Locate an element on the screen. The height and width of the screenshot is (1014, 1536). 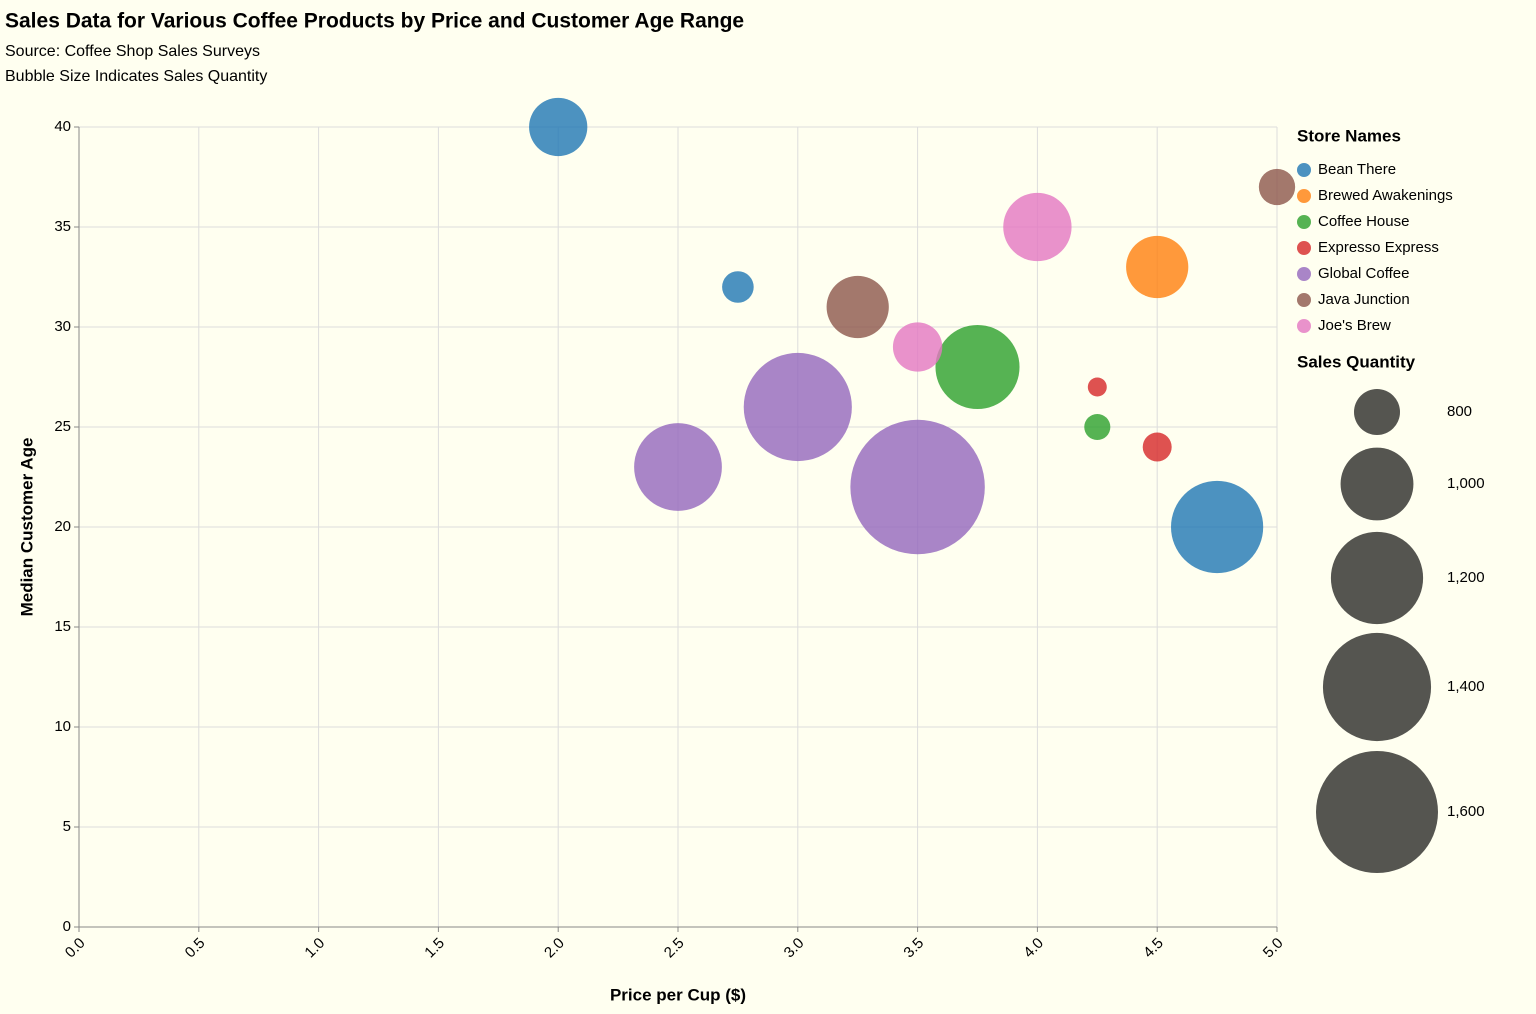
x-tick-label: 3.0 is located at coordinates (794, 948).